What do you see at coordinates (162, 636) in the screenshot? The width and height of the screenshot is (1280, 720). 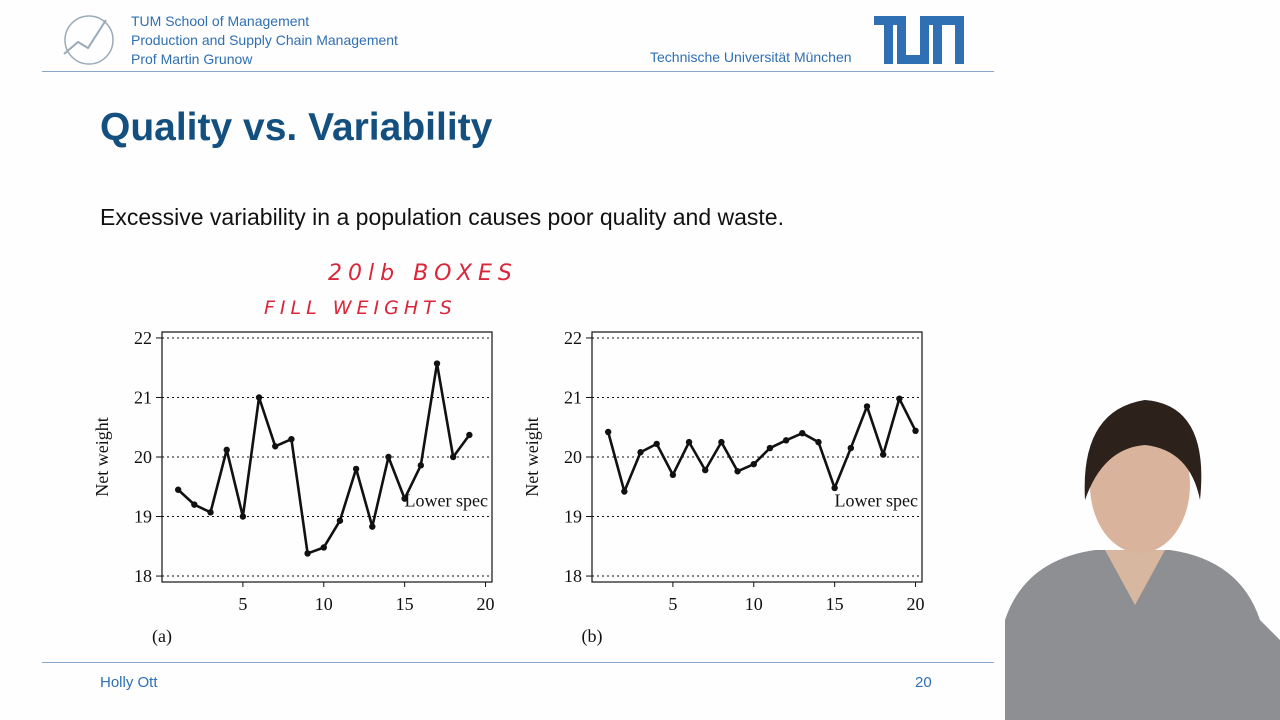 I see `chart-a-panel-label: (a)` at bounding box center [162, 636].